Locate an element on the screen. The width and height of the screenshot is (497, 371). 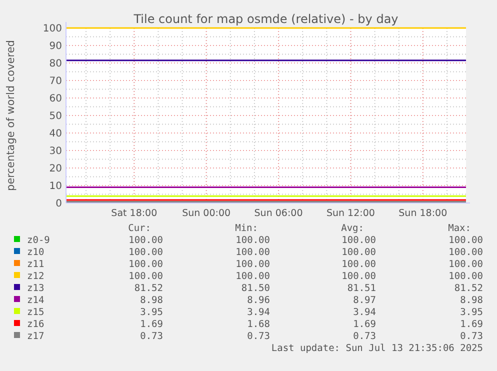
text: 81.50 is located at coordinates (255, 288).